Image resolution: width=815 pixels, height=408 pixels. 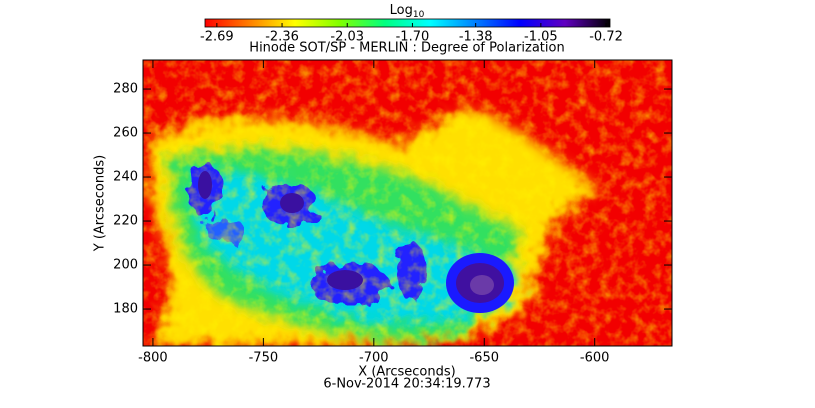 What do you see at coordinates (282, 37) in the screenshot?
I see `colorbar-tick-label: -2.36` at bounding box center [282, 37].